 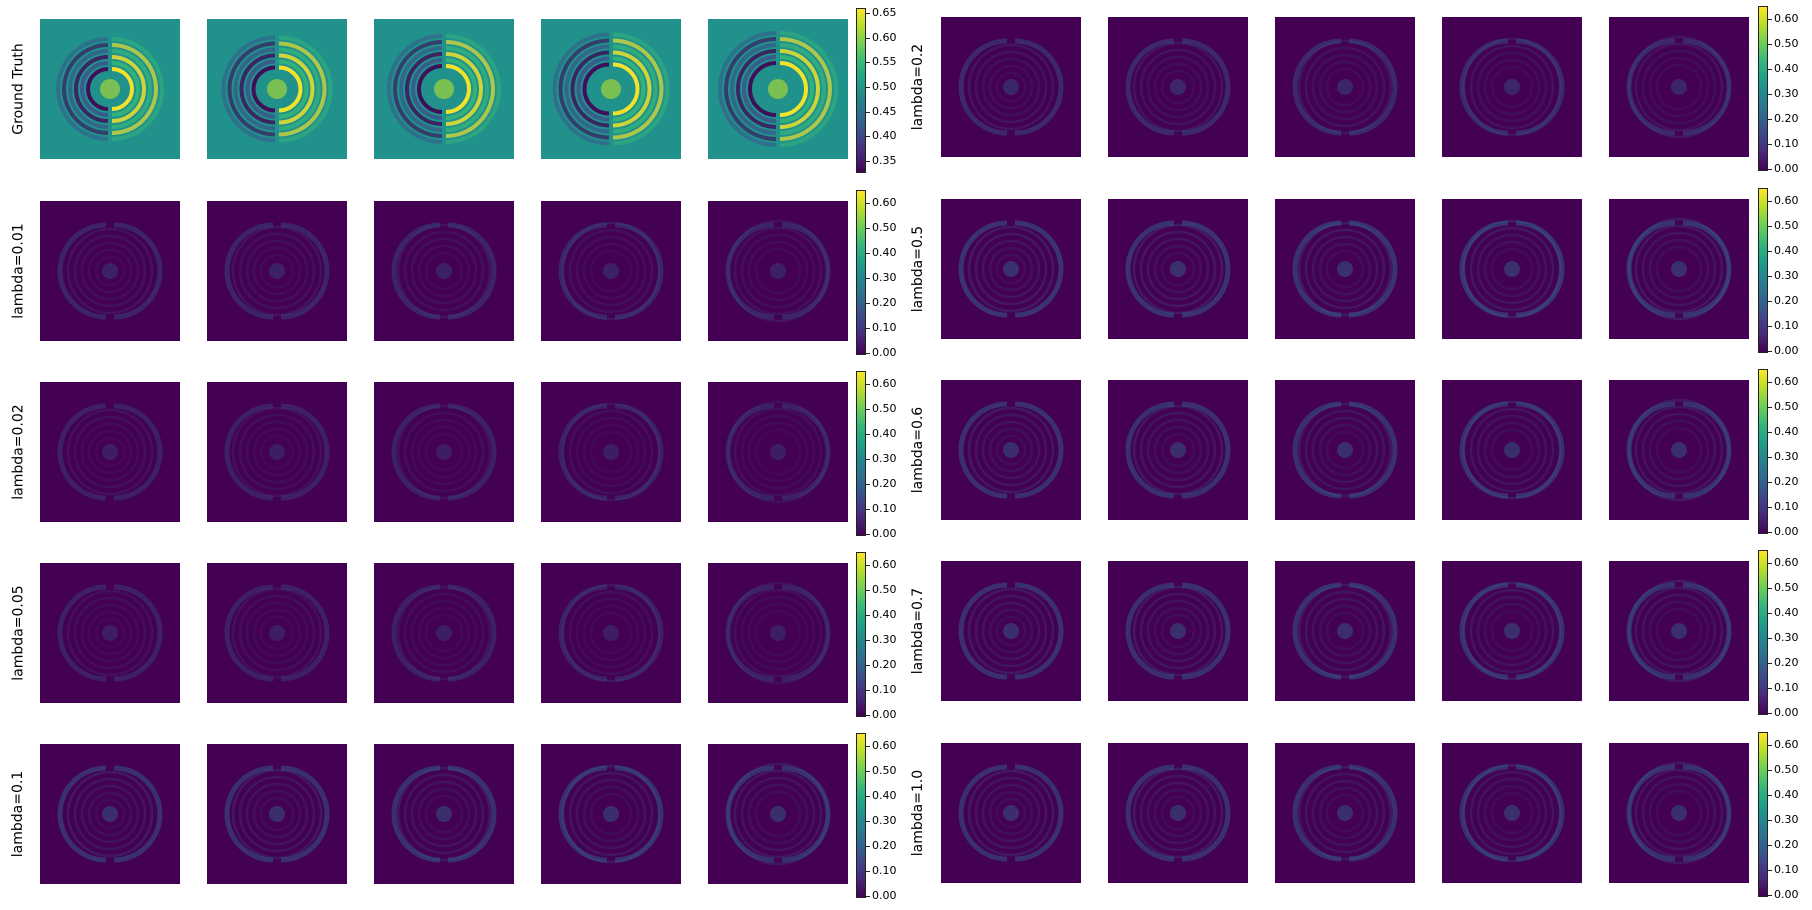 What do you see at coordinates (1786, 481) in the screenshot?
I see `colorbar-tick-label: 0.20` at bounding box center [1786, 481].